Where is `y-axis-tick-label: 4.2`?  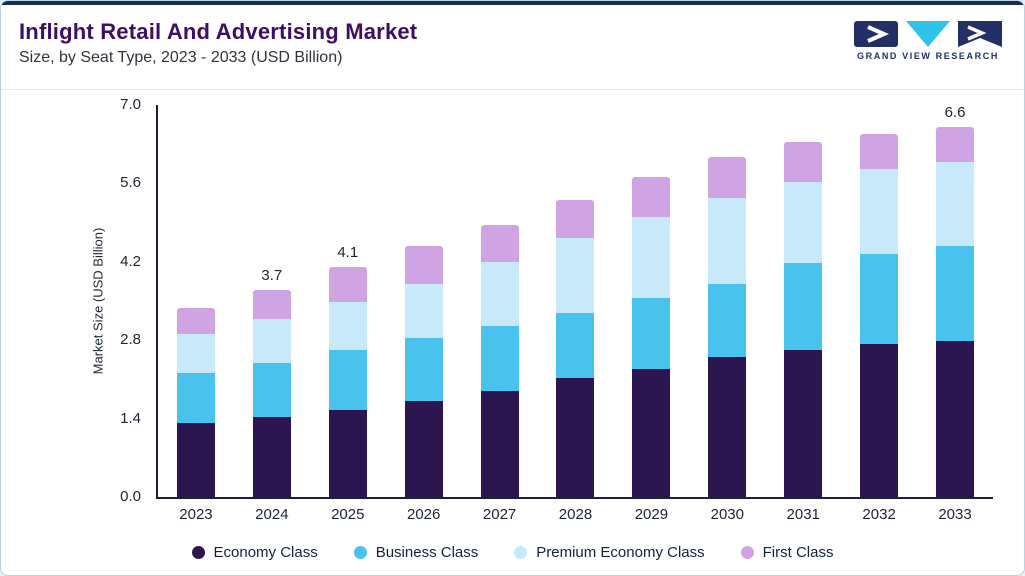
y-axis-tick-label: 4.2 is located at coordinates (130, 261).